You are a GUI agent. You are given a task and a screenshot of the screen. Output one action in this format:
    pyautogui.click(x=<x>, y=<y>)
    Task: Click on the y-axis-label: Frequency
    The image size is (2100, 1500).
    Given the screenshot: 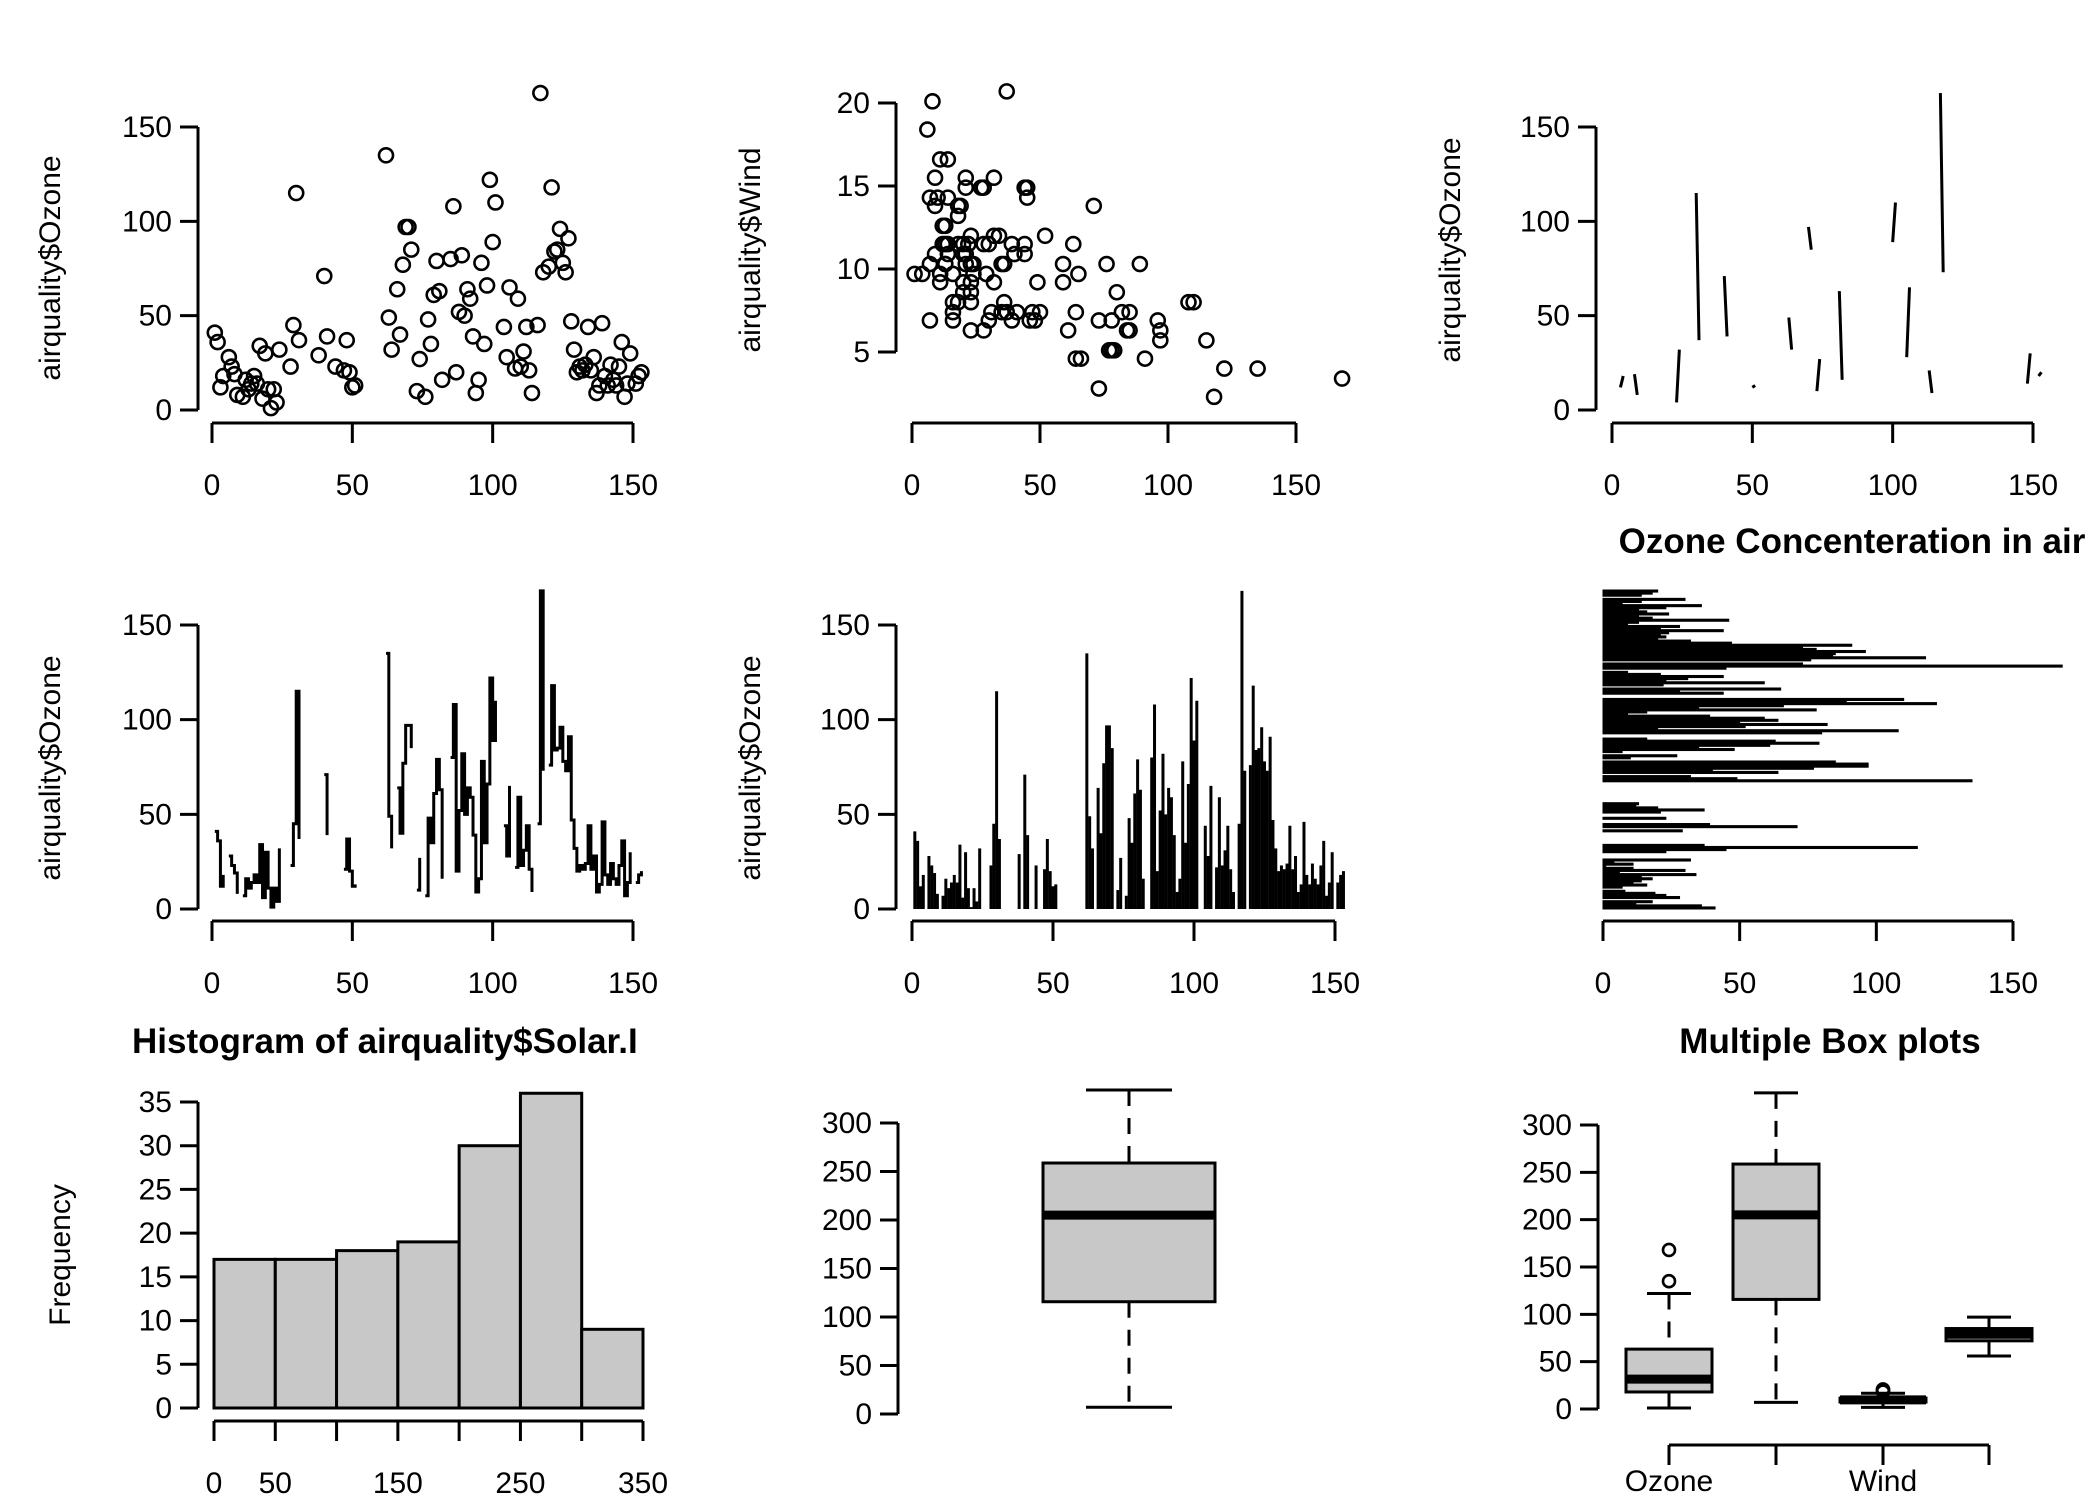 What is the action you would take?
    pyautogui.click(x=60, y=1255)
    